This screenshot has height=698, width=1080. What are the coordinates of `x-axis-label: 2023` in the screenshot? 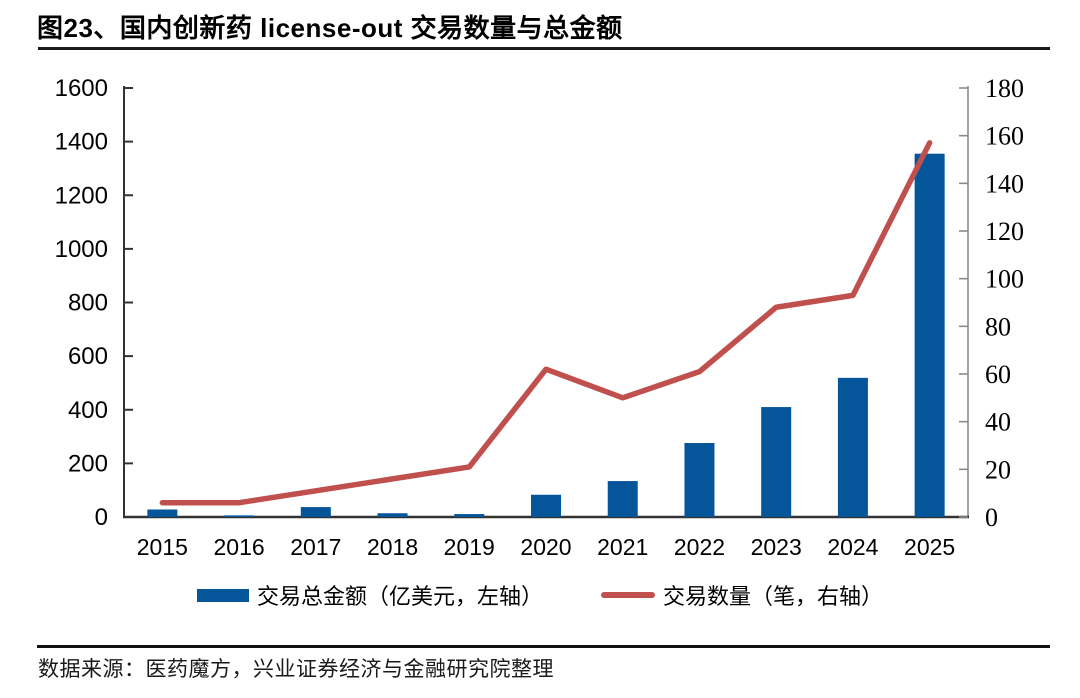 It's located at (776, 547).